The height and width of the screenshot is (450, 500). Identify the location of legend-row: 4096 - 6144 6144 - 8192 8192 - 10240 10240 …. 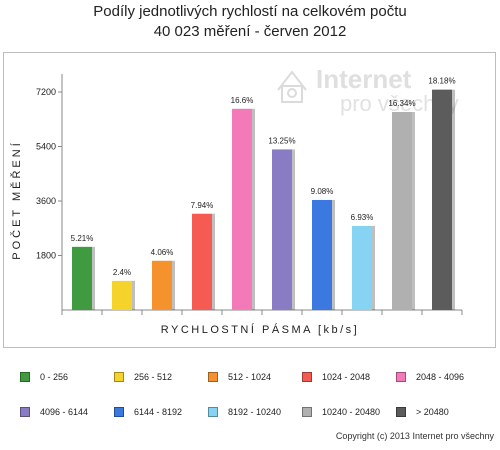
(255, 412).